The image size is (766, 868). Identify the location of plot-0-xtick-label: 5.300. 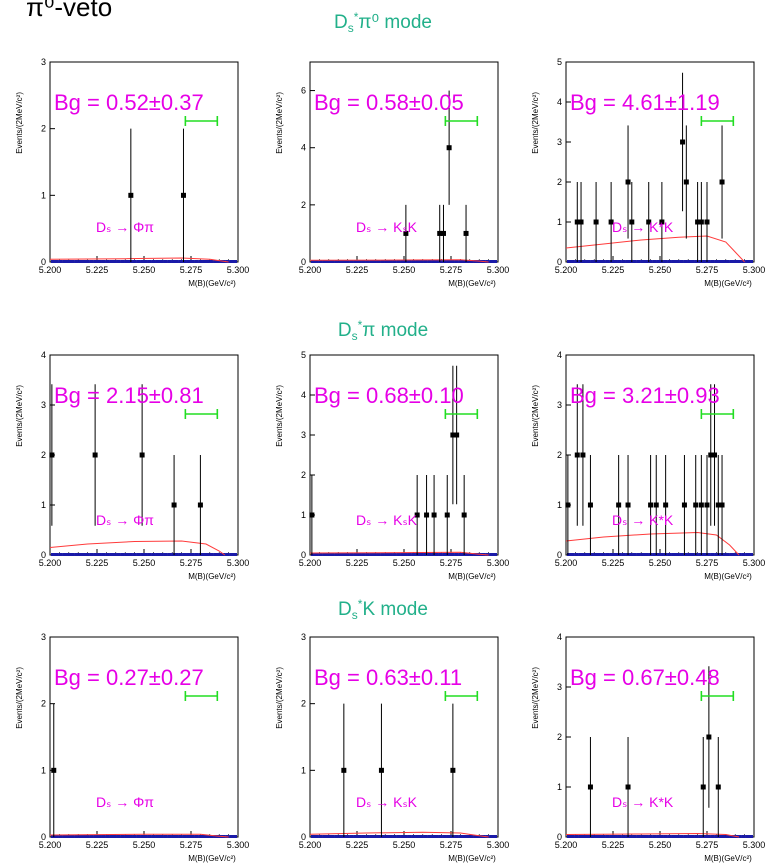
(238, 270).